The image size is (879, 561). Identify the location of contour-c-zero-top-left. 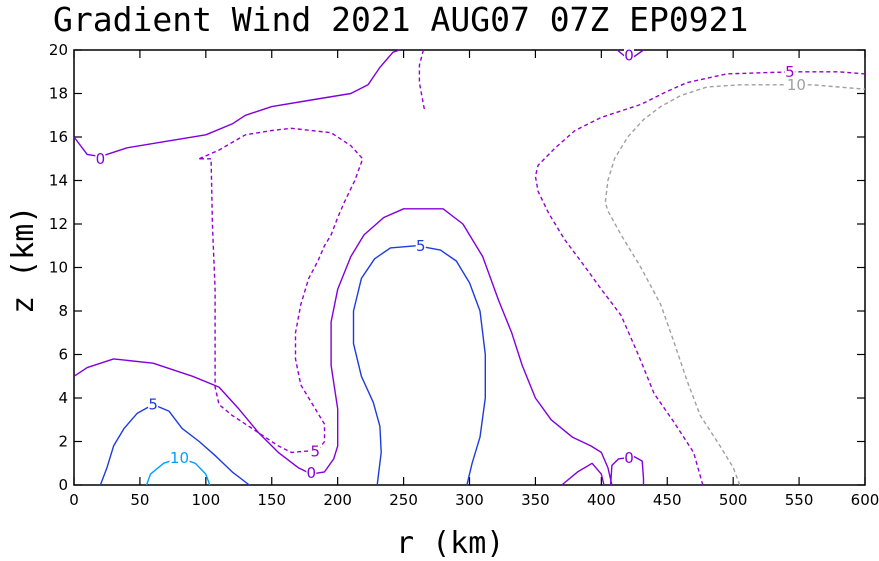
(236, 103).